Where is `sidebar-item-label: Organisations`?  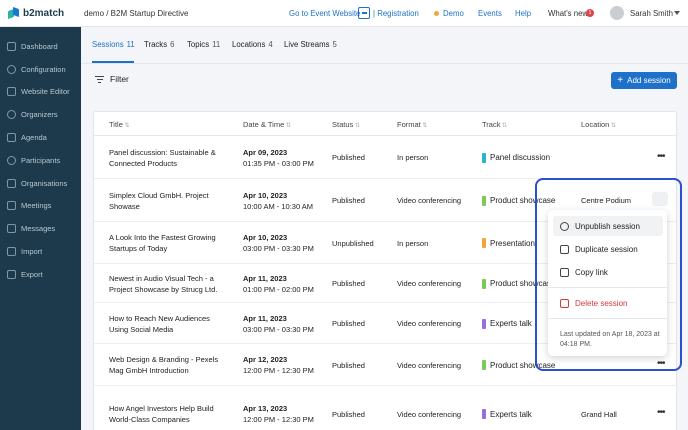
sidebar-item-label: Organisations is located at coordinates (44, 183).